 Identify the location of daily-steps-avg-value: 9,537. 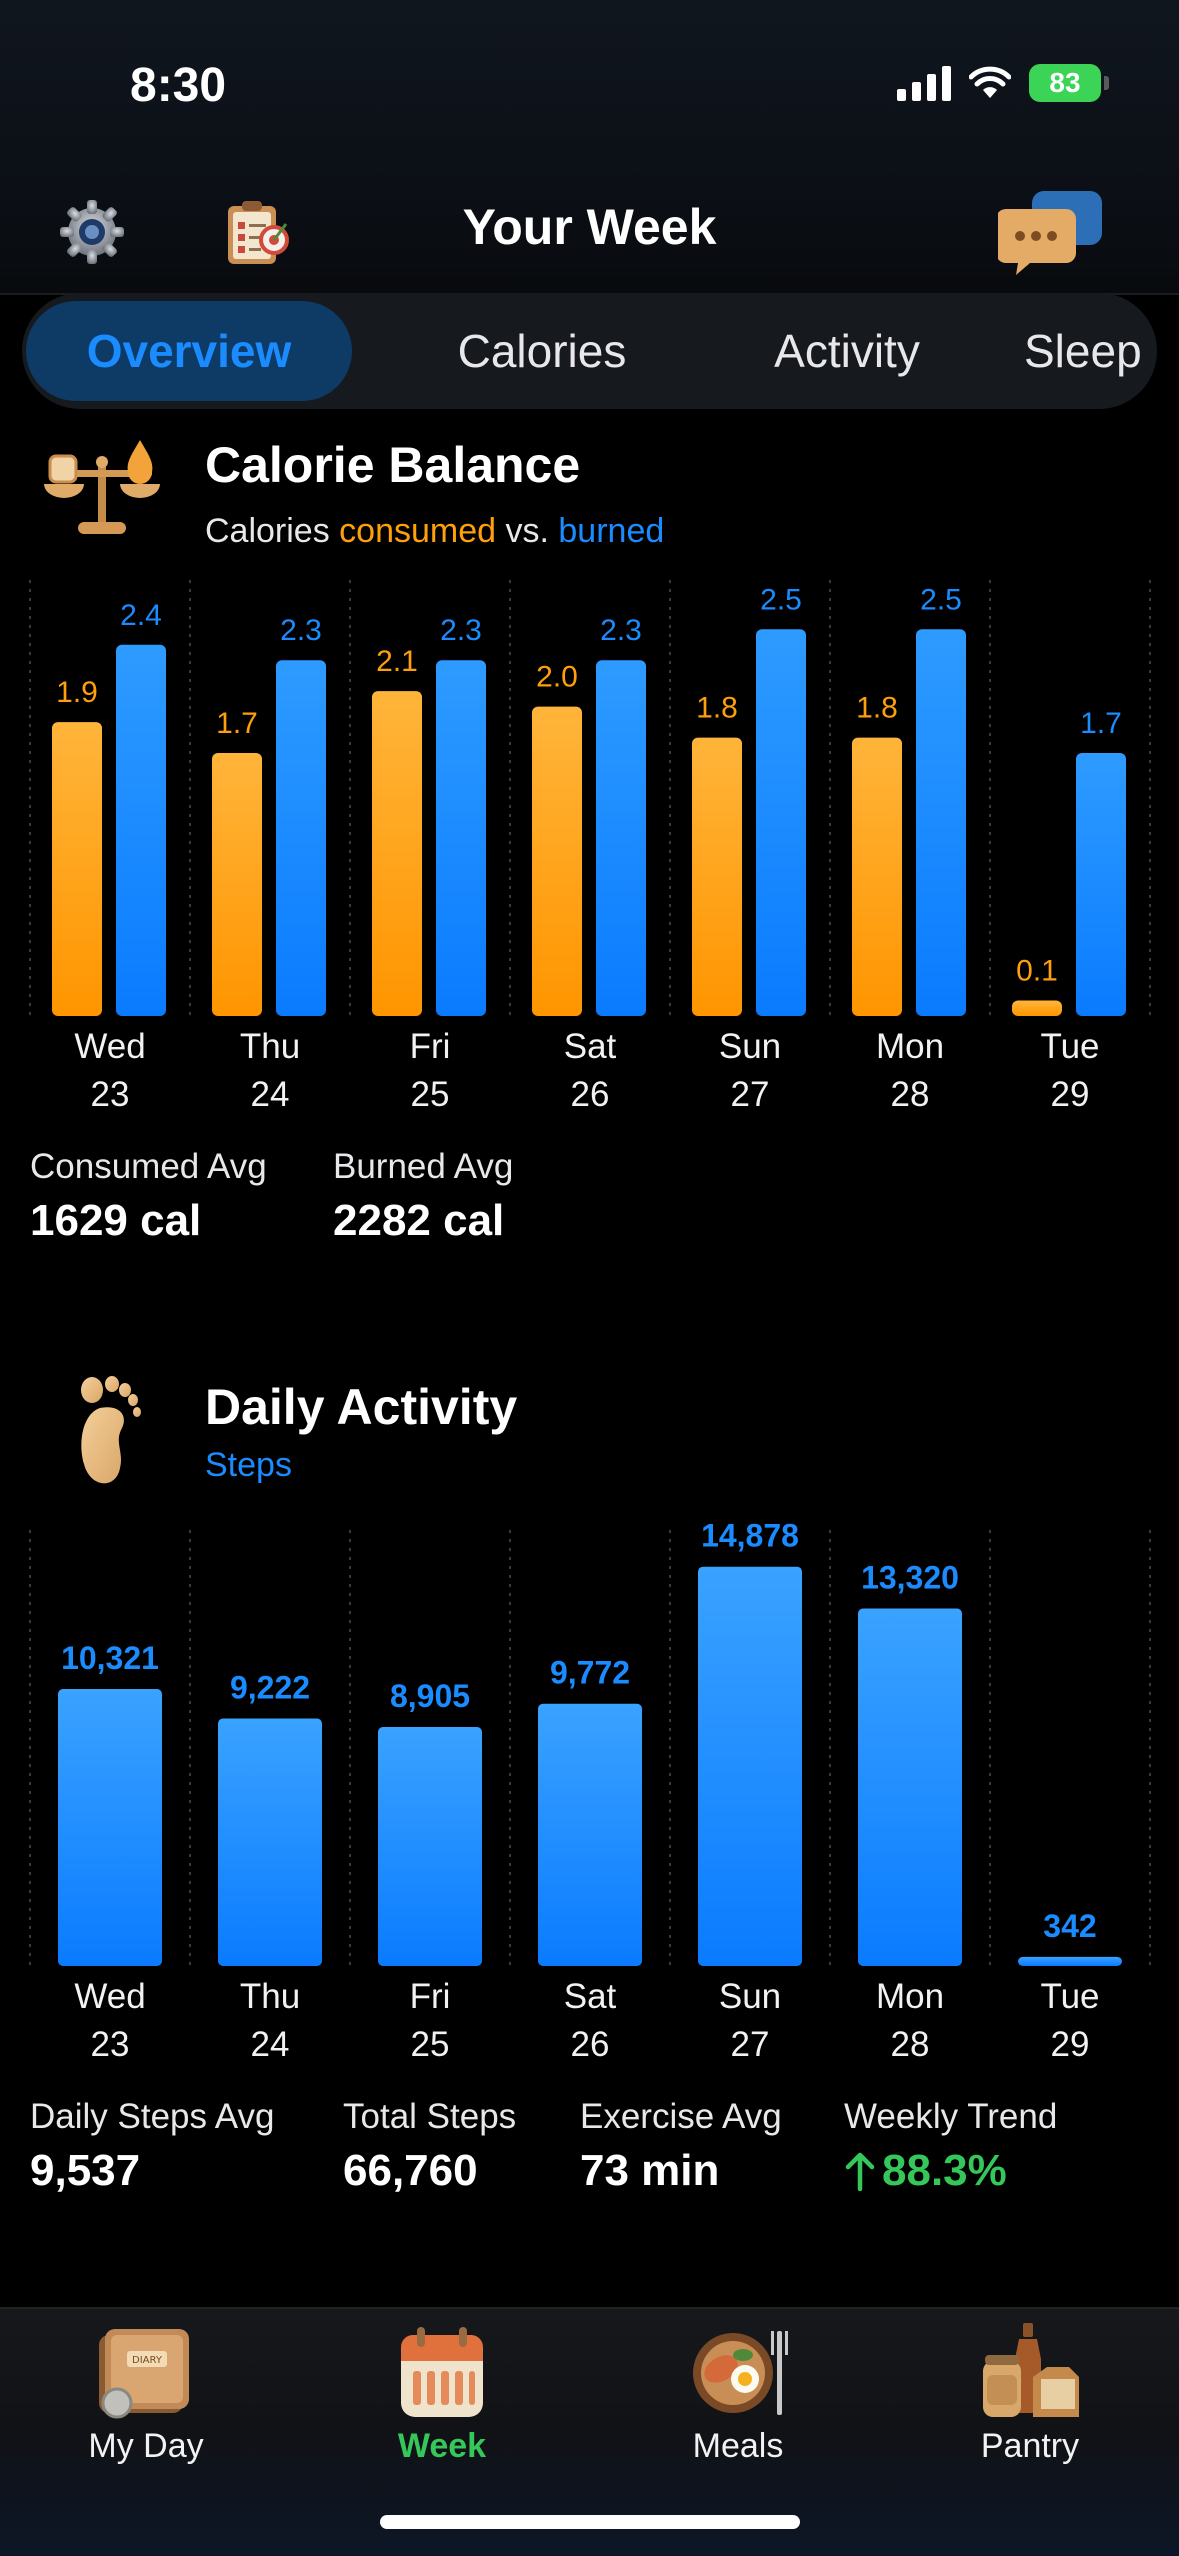
(85, 2170).